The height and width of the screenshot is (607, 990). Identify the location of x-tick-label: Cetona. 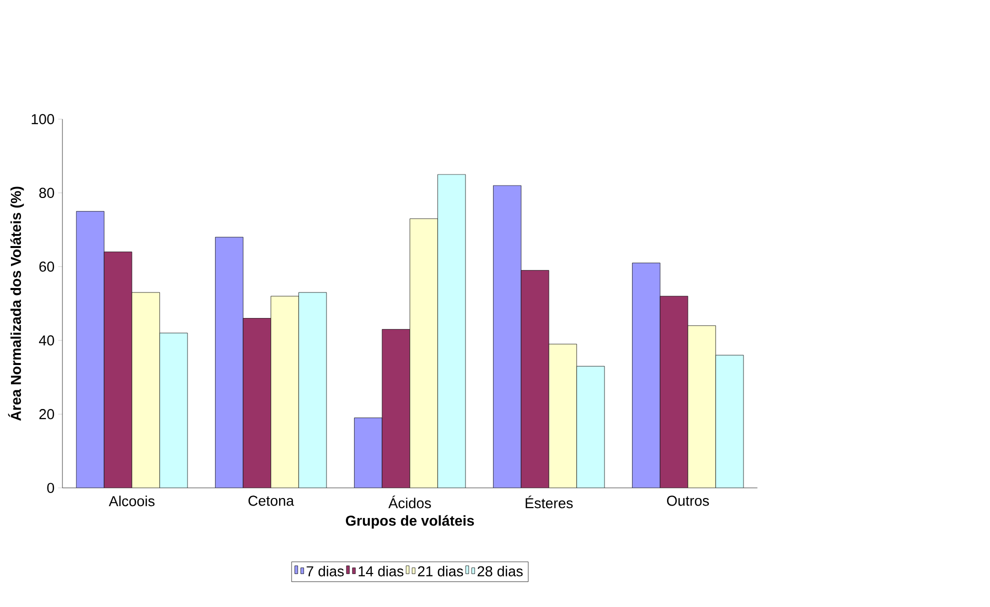
(271, 501).